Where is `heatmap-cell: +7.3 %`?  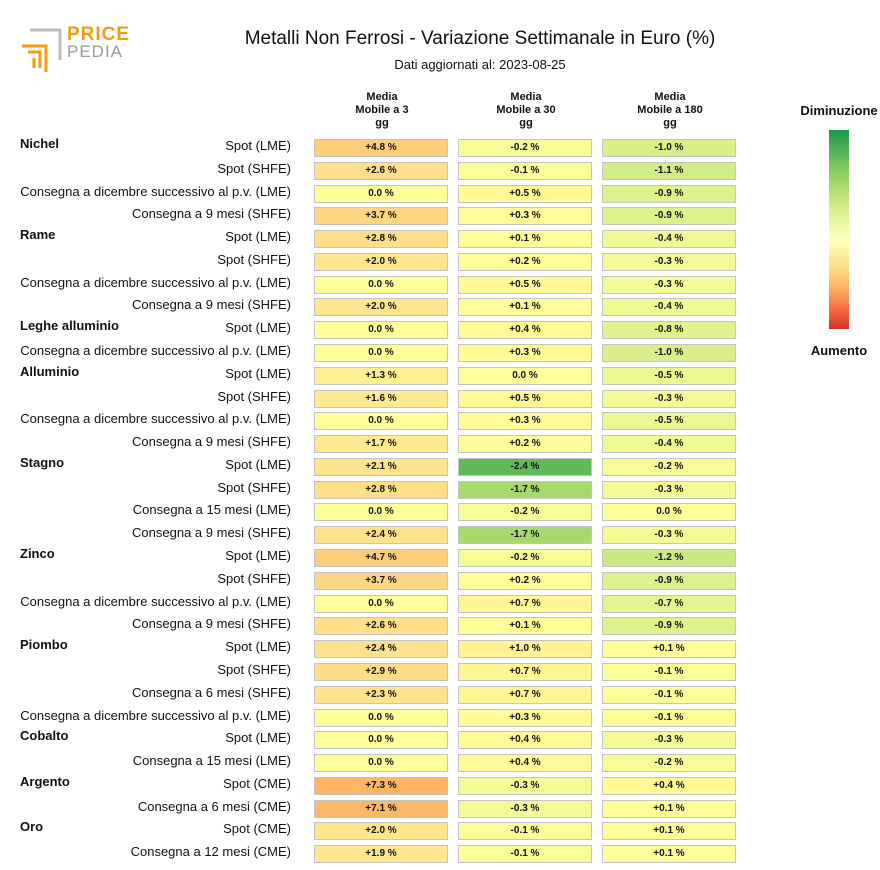 heatmap-cell: +7.3 % is located at coordinates (381, 785).